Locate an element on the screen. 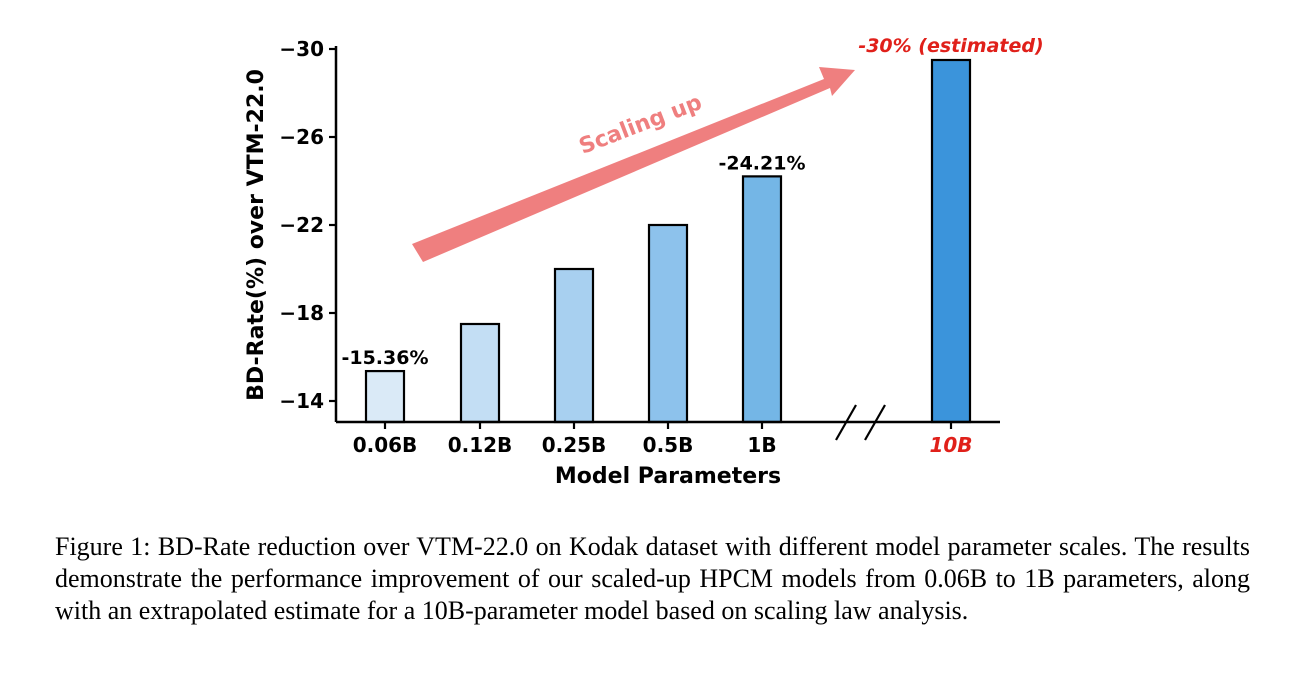 The height and width of the screenshot is (692, 1299). data-label-0.06B: -15.36% is located at coordinates (384, 358).